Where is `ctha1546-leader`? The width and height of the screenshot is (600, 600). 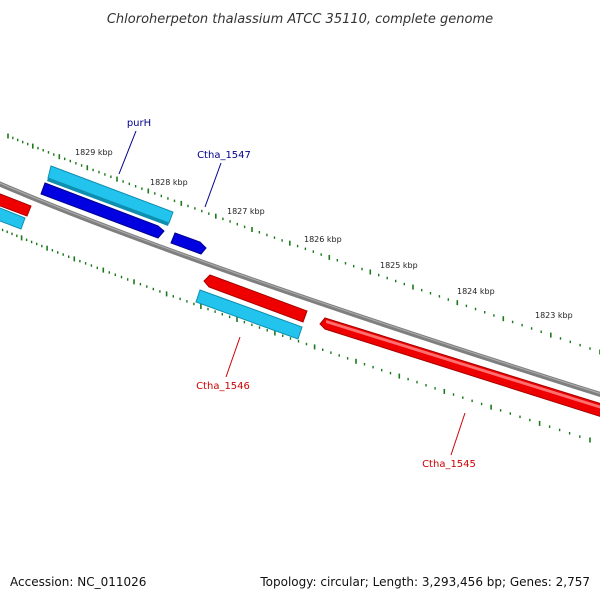 ctha1546-leader is located at coordinates (233, 357).